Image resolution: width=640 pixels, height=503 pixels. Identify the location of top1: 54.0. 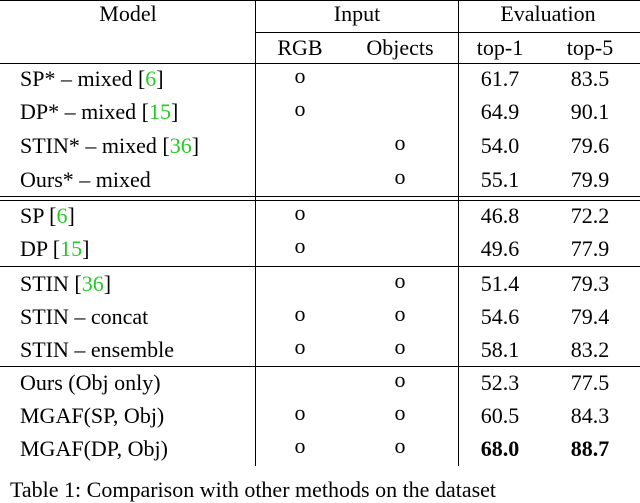
(500, 145).